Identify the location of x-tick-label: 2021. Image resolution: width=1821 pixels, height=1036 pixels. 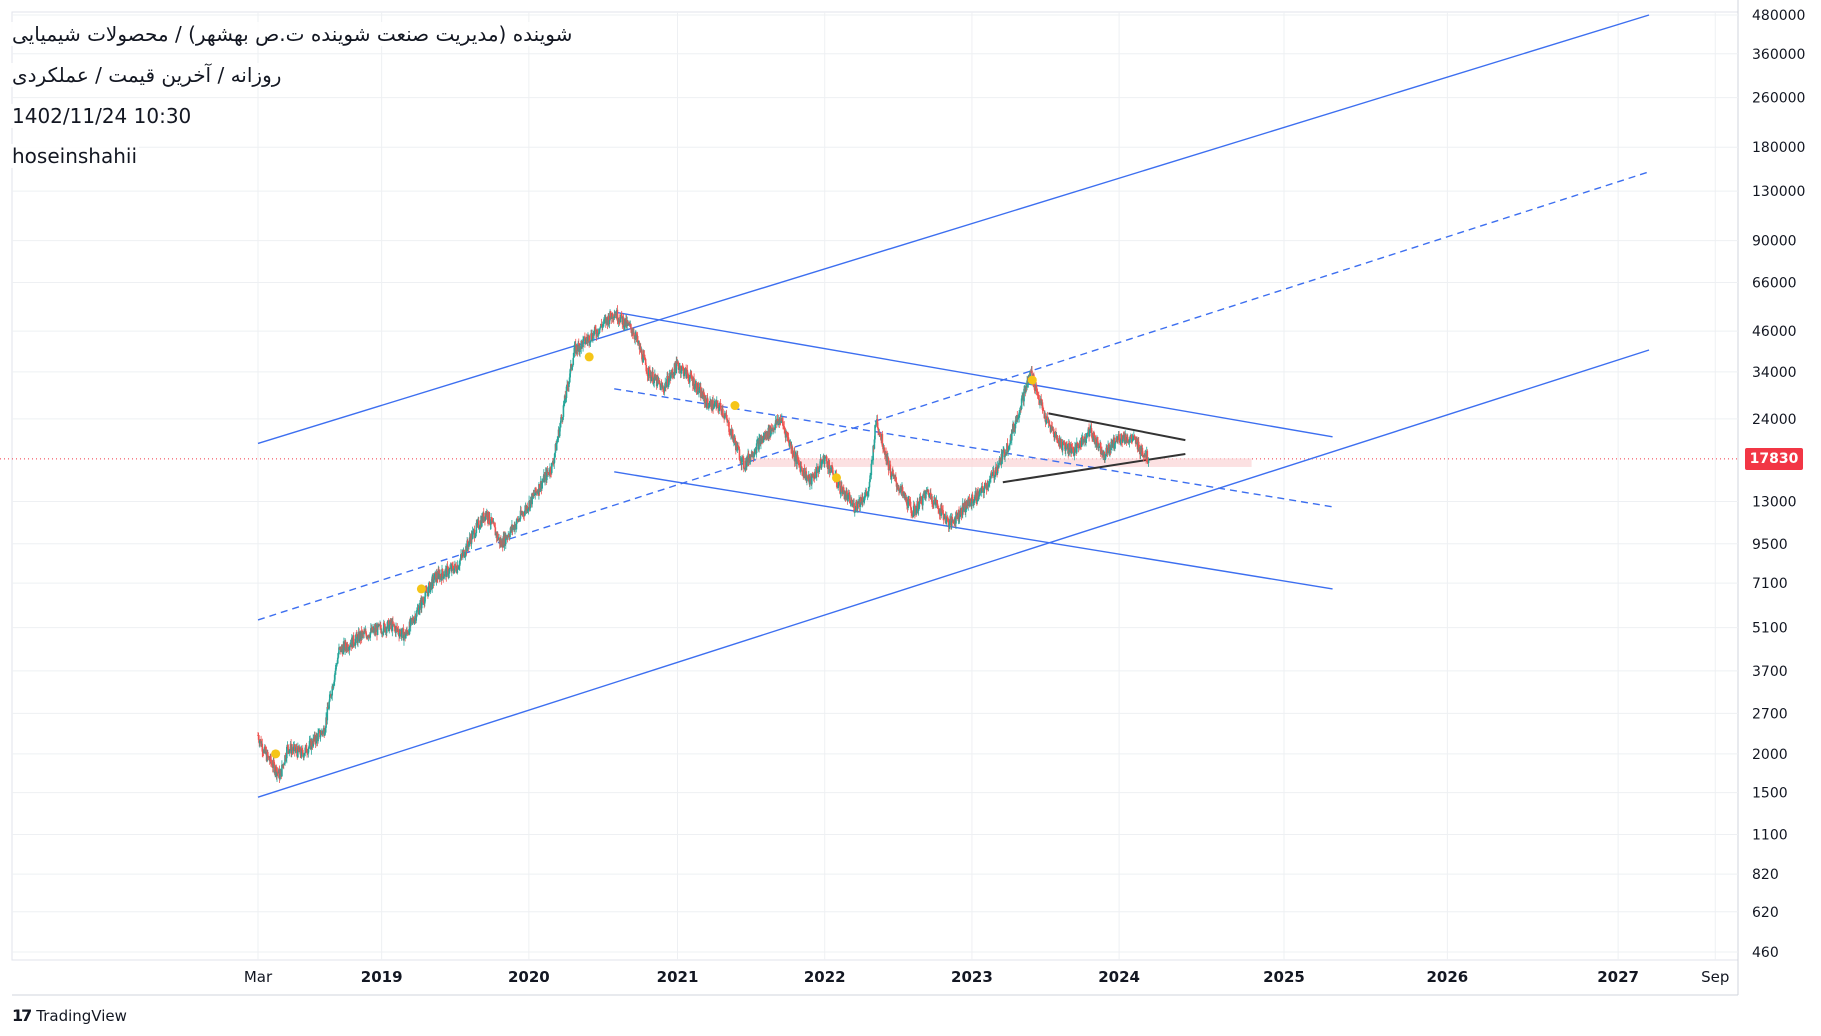
(678, 977).